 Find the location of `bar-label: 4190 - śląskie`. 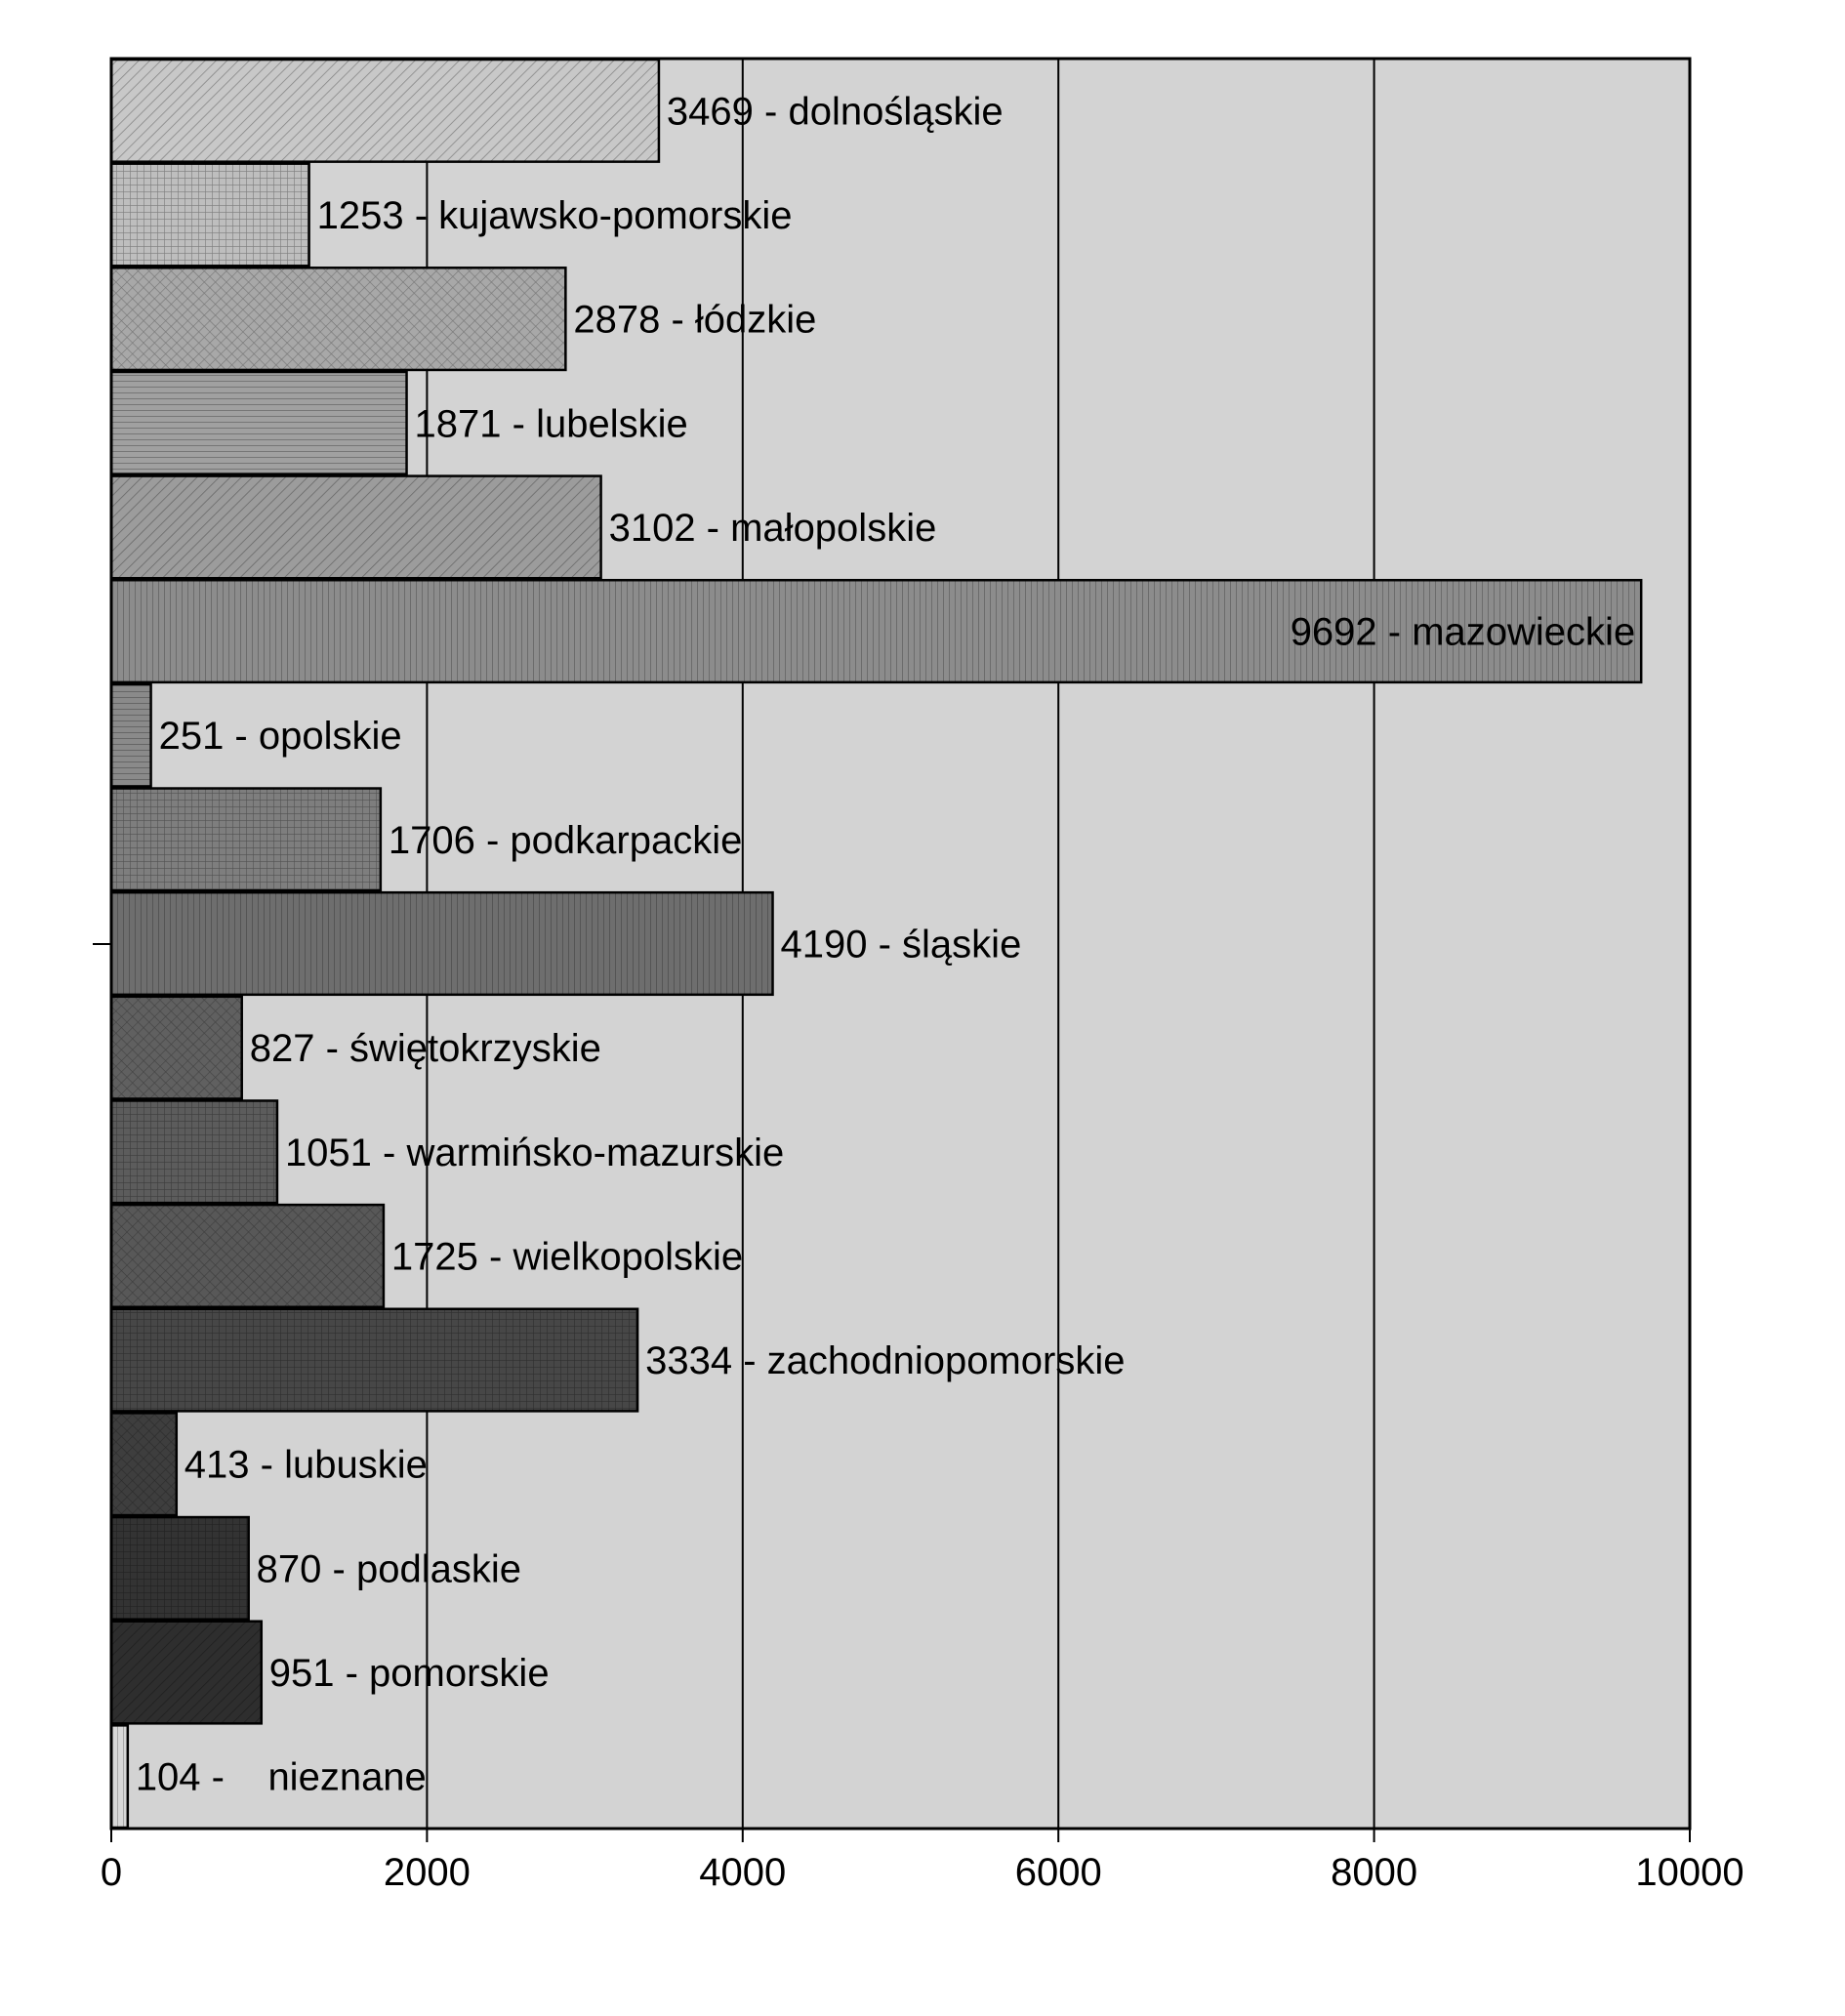

bar-label: 4190 - śląskie is located at coordinates (901, 946).